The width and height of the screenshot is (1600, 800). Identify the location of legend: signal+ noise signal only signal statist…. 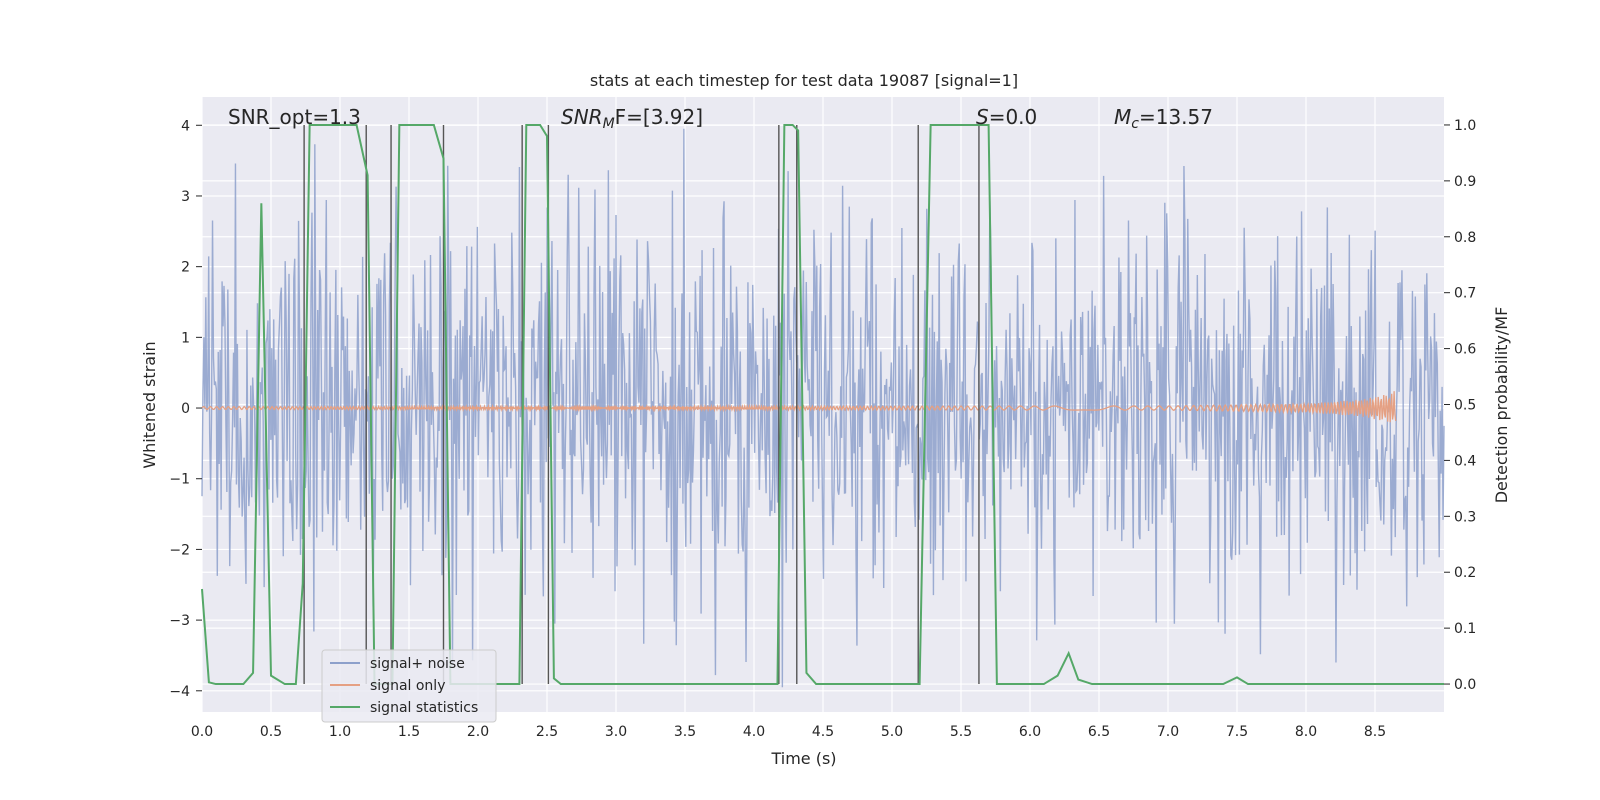
(409, 686).